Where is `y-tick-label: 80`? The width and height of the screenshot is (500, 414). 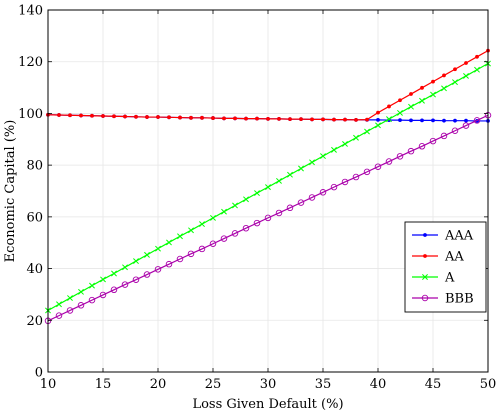
y-tick-label: 80 is located at coordinates (34, 166).